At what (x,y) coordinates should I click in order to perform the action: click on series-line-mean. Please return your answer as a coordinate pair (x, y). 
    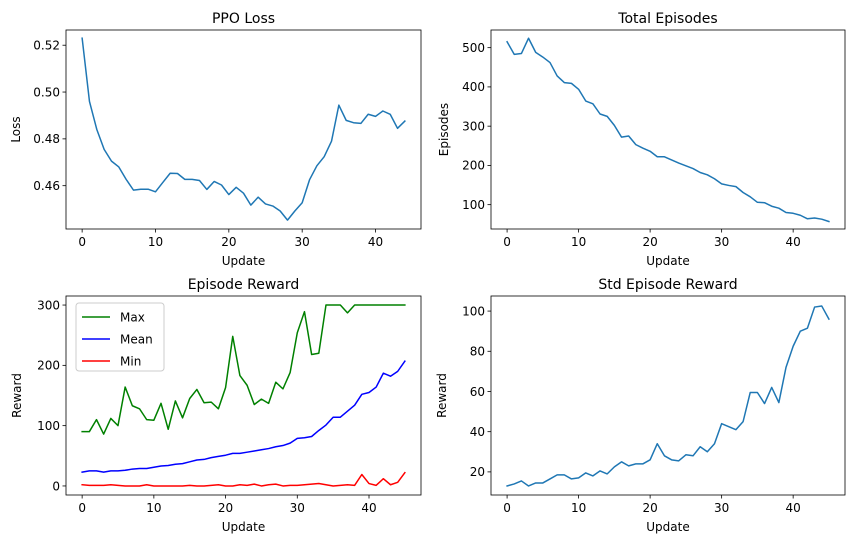
    Looking at the image, I should click on (243, 416).